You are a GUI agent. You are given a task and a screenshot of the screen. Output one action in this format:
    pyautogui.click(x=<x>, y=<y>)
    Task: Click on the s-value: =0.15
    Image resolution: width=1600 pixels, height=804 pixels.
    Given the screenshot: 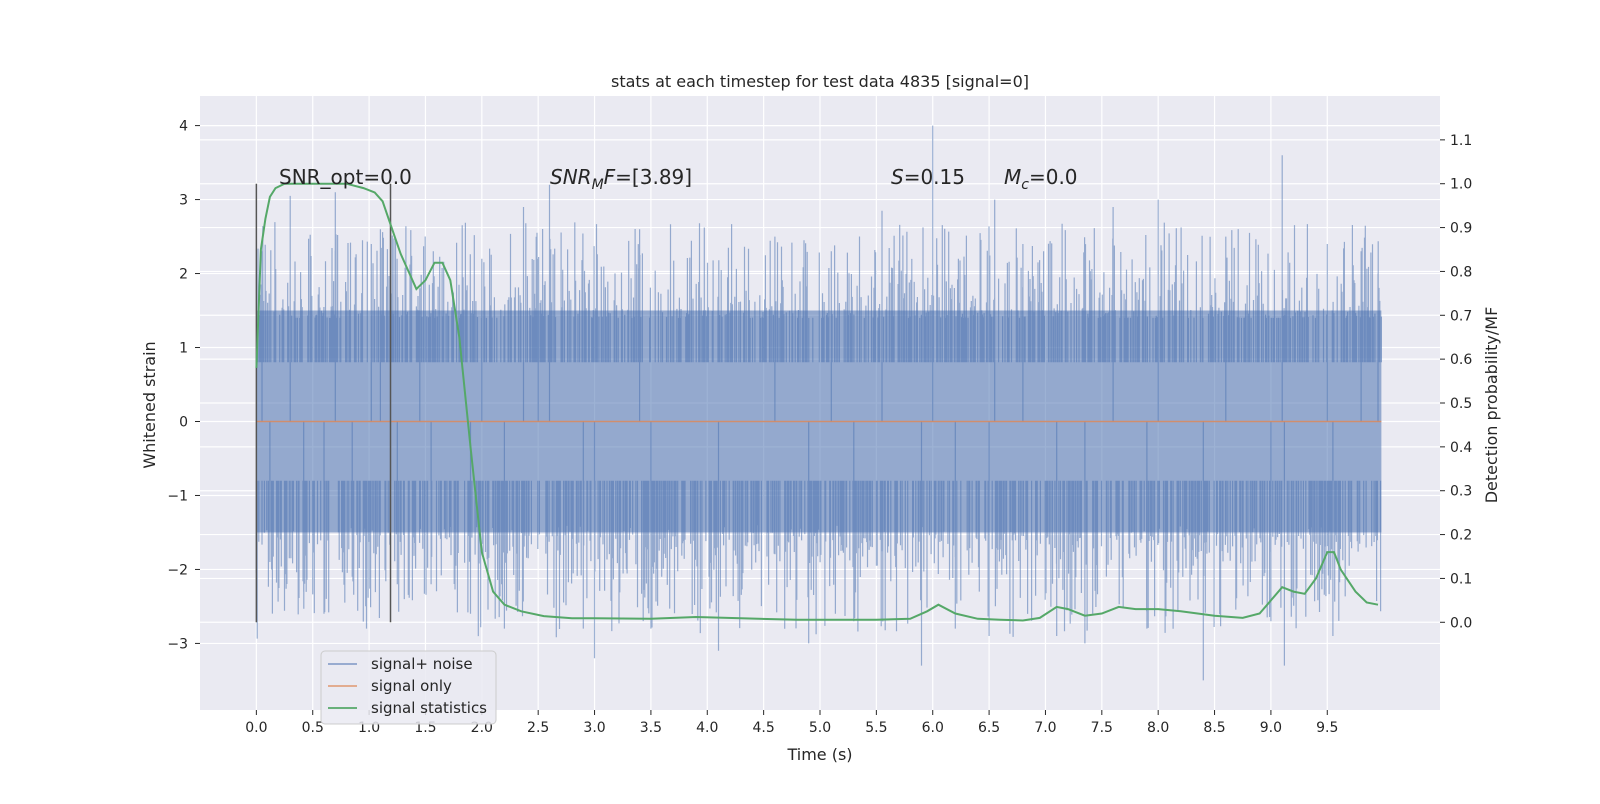 What is the action you would take?
    pyautogui.click(x=934, y=177)
    